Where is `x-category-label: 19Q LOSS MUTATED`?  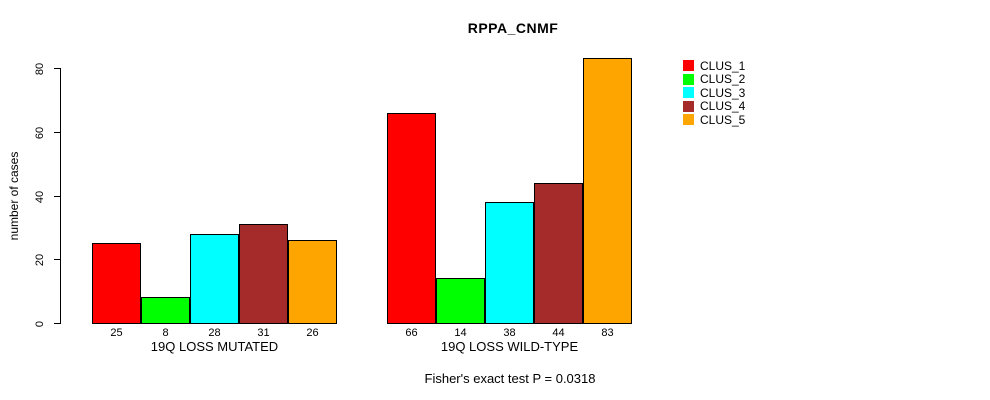 x-category-label: 19Q LOSS MUTATED is located at coordinates (214, 346).